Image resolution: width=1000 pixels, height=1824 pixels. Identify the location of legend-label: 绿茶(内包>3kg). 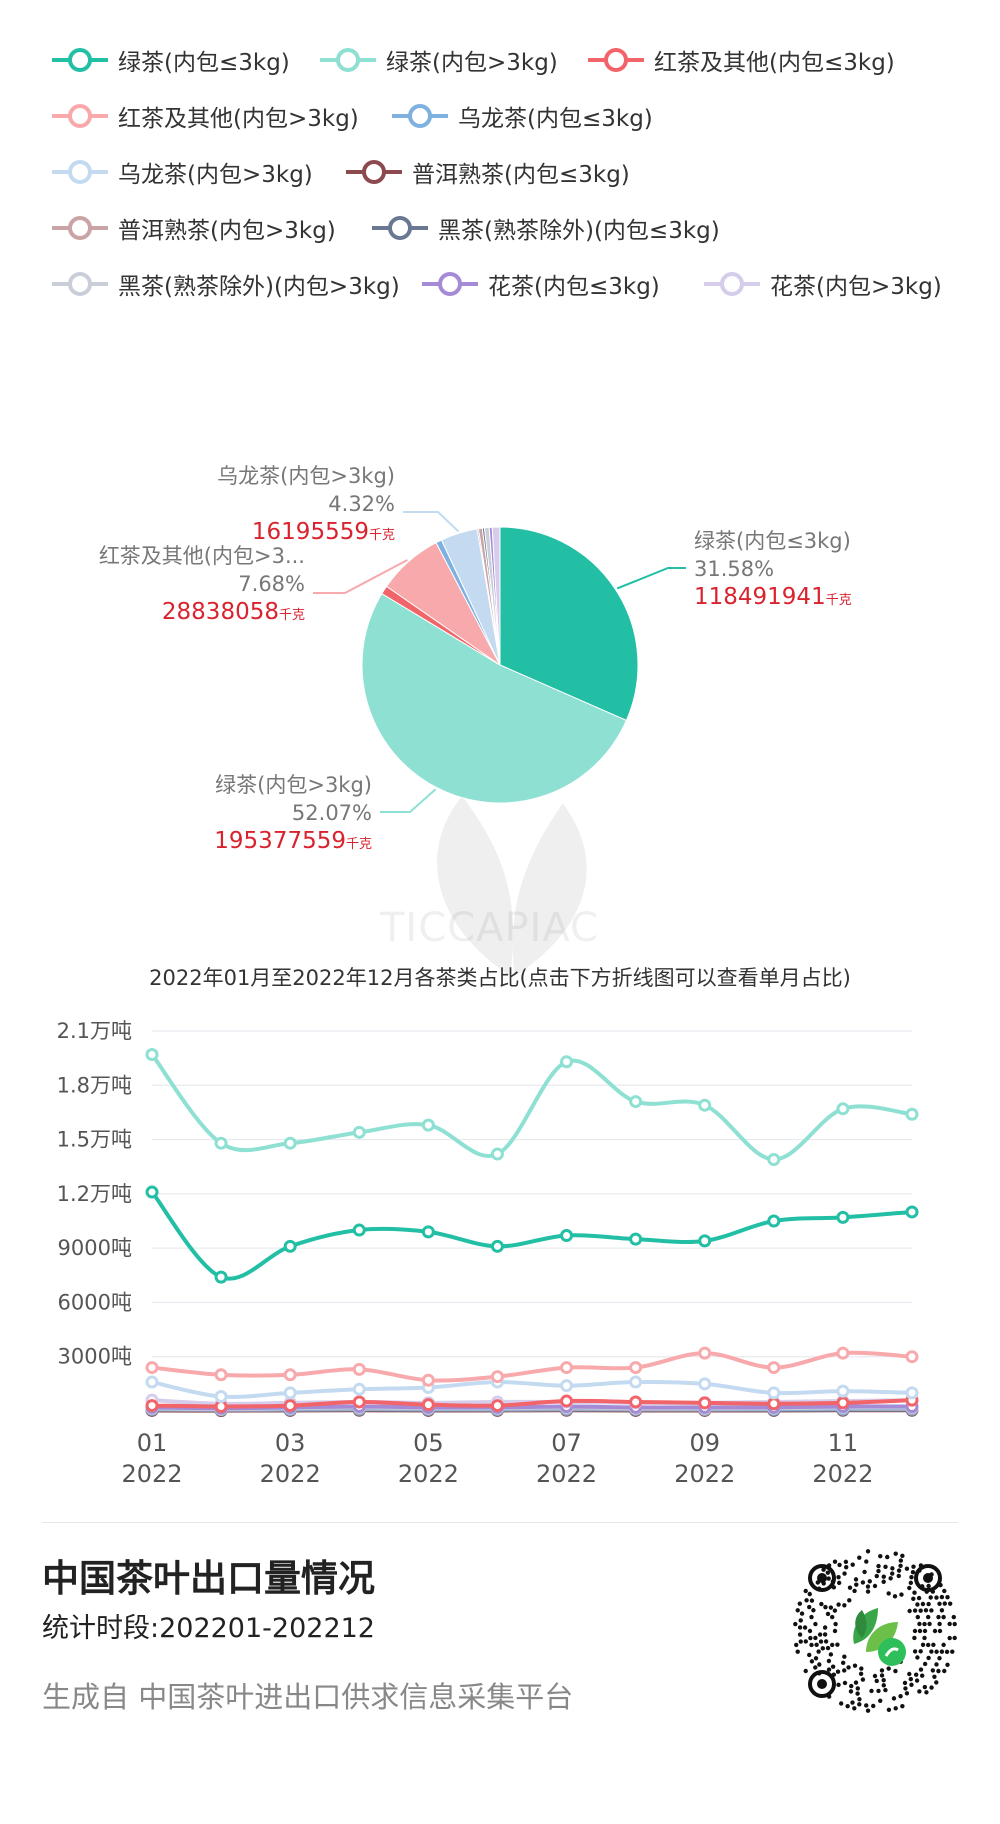
(472, 63).